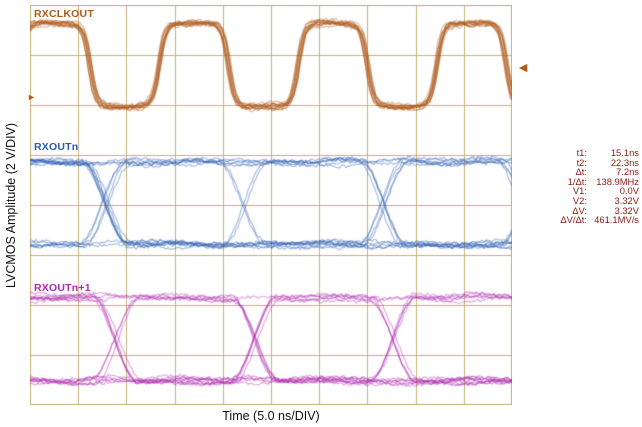  Describe the element at coordinates (271, 416) in the screenshot. I see `x-axis-label: Time (5.0 ns/DIV)` at that location.